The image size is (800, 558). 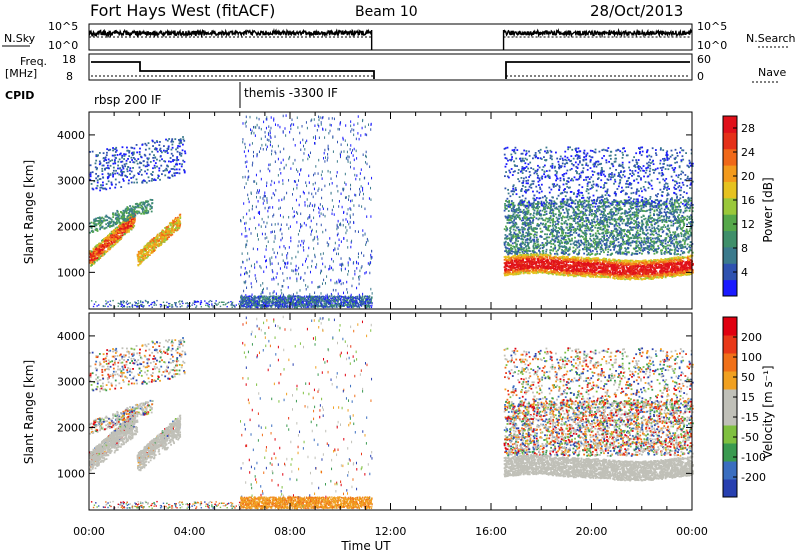 What do you see at coordinates (700, 76) in the screenshot?
I see `nave-tick-bottom: 0` at bounding box center [700, 76].